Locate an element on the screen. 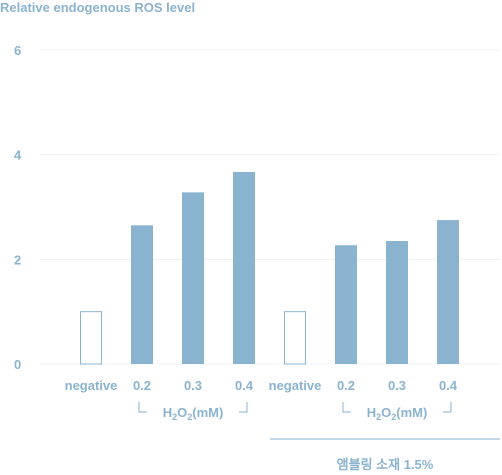  treatment-label: 앰블링 소재 1.5% is located at coordinates (385, 464).